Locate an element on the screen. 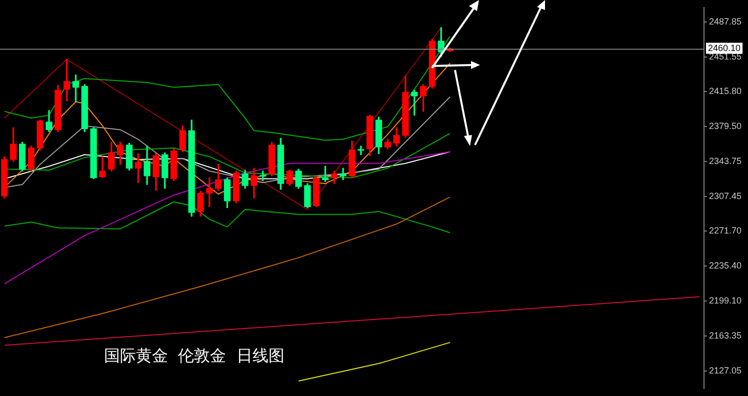 The width and height of the screenshot is (748, 396). y-tick-label: 2271.70 is located at coordinates (725, 230).